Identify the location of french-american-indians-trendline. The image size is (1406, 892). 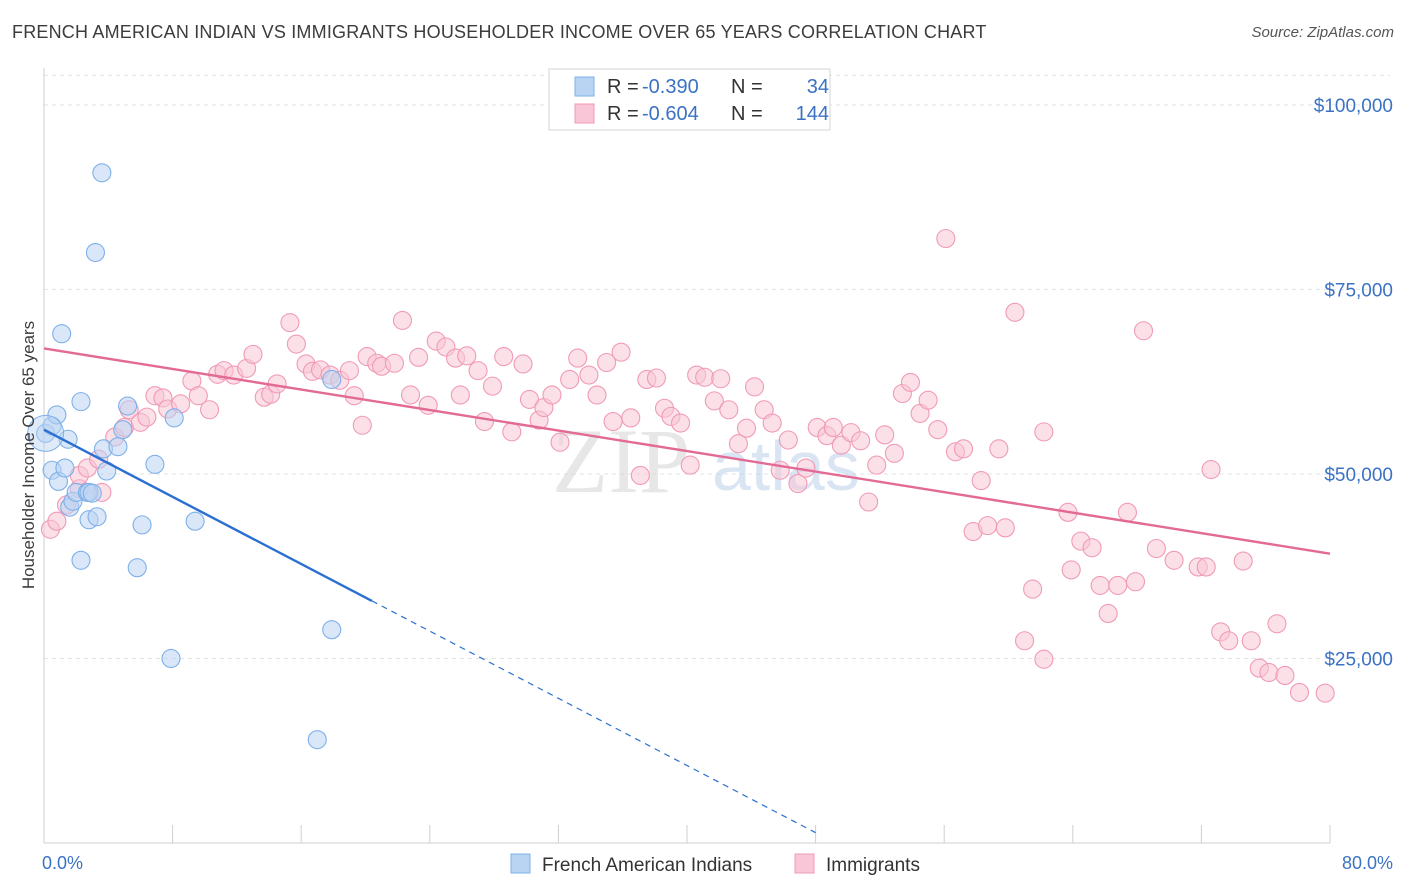
(208, 515).